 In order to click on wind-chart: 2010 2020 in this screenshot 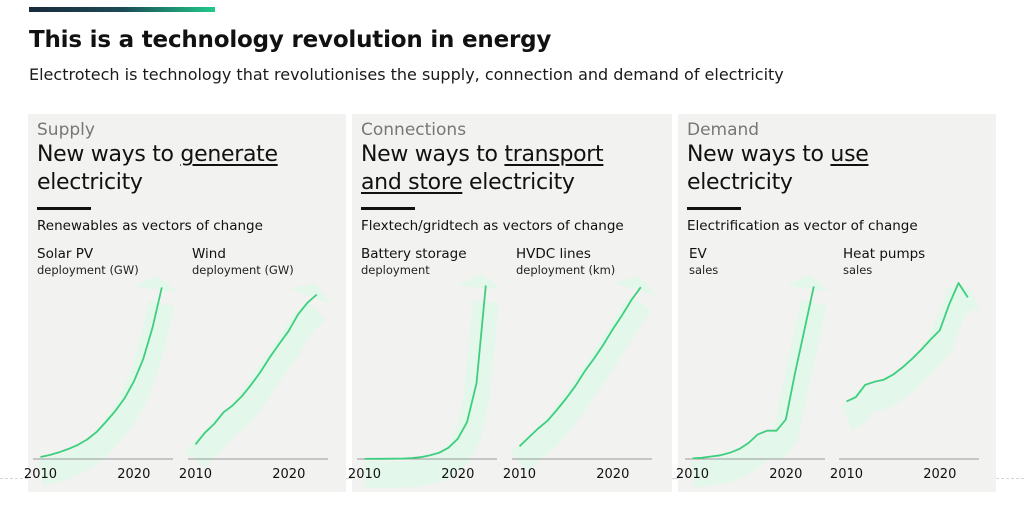, I will do `click(255, 382)`.